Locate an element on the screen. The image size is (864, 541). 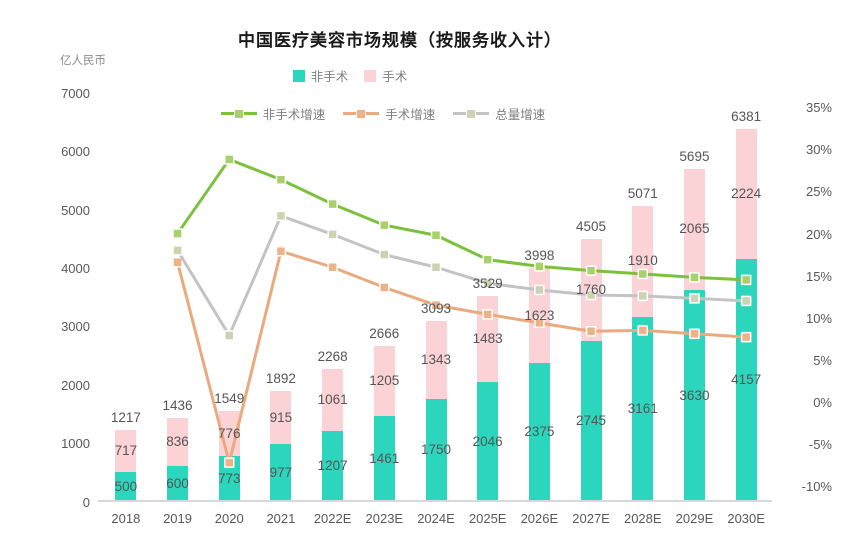
nonsurgical-value-label: 977 is located at coordinates (281, 472).